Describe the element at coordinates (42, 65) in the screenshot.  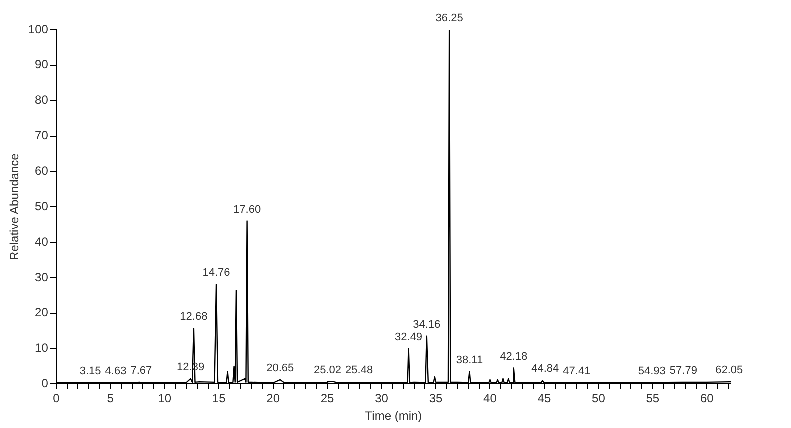
I see `y-tick-label: 90` at that location.